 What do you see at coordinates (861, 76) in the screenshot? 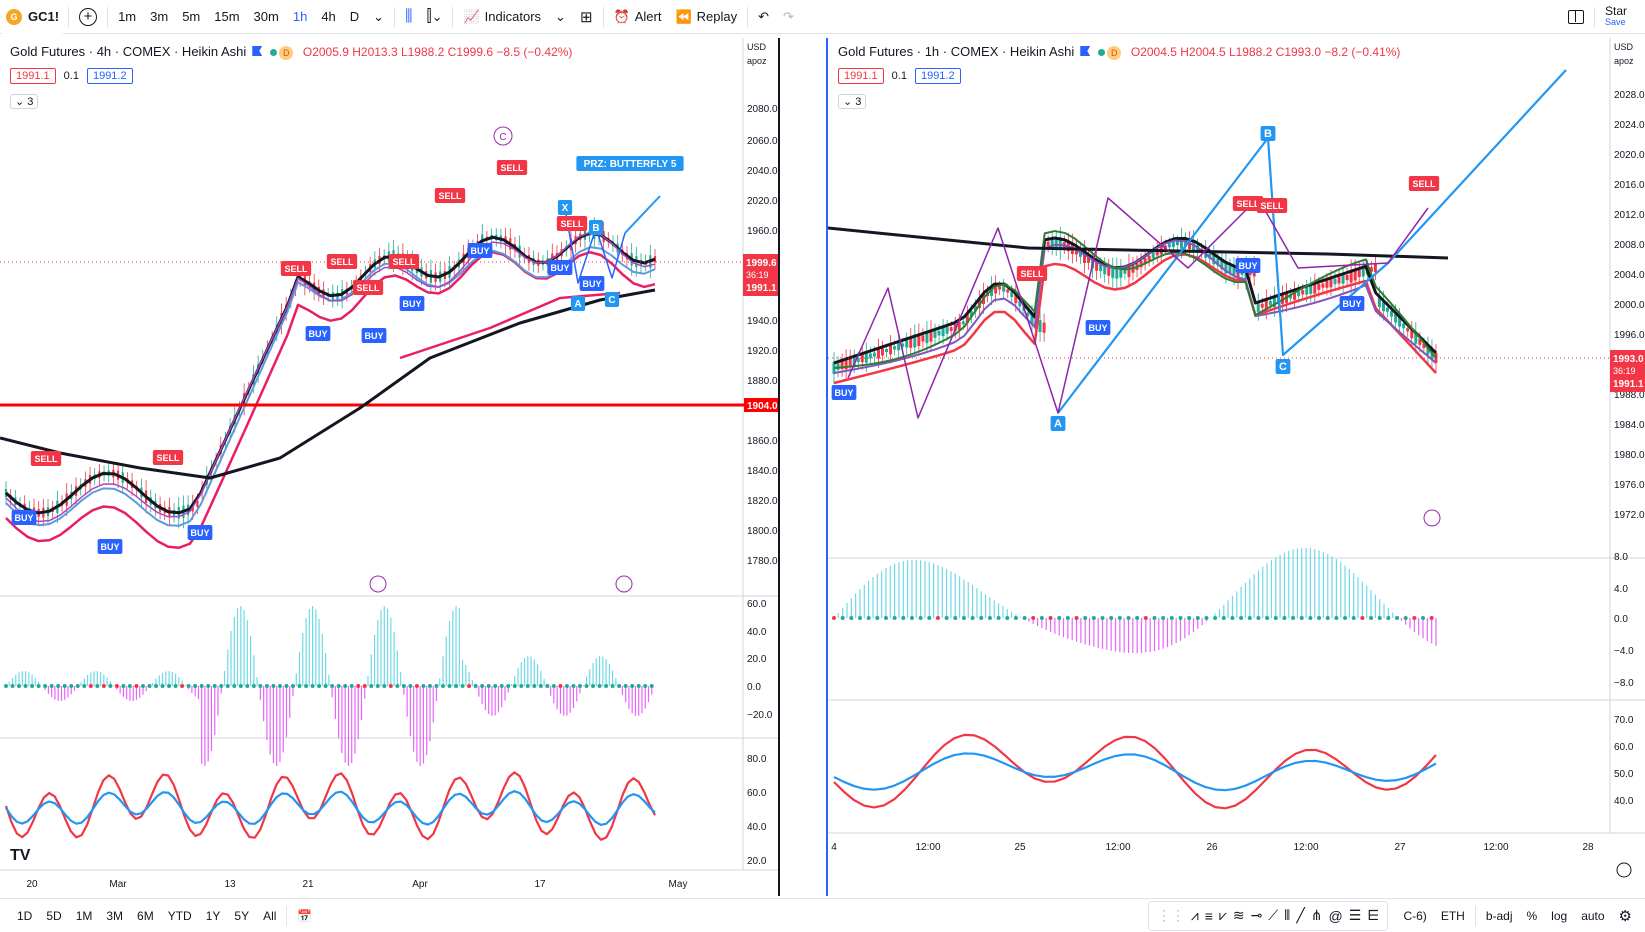
I see `right-bid-button: 1991.1` at bounding box center [861, 76].